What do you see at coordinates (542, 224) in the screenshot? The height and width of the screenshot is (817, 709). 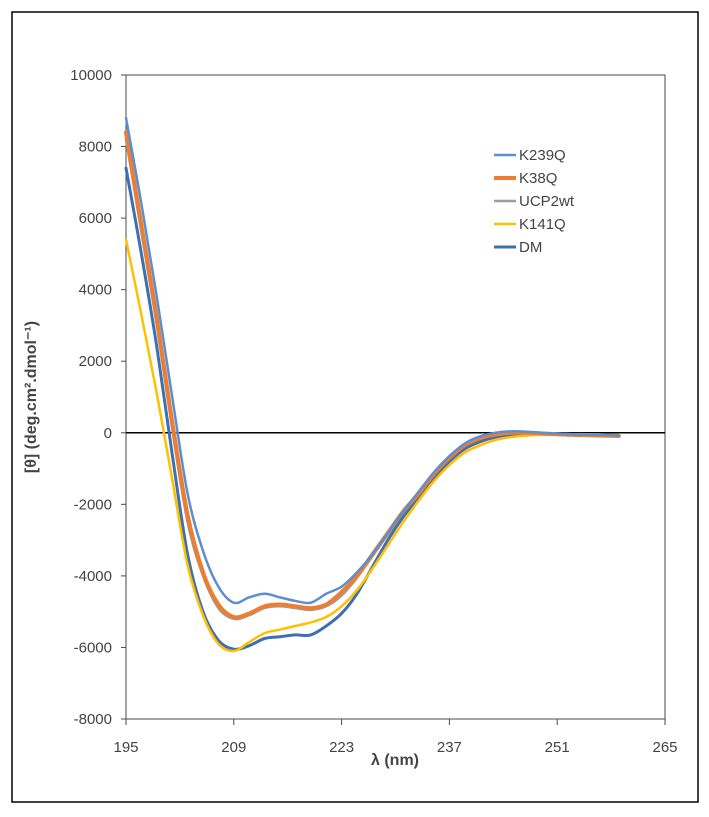 I see `legend-label-k141q: K141Q` at bounding box center [542, 224].